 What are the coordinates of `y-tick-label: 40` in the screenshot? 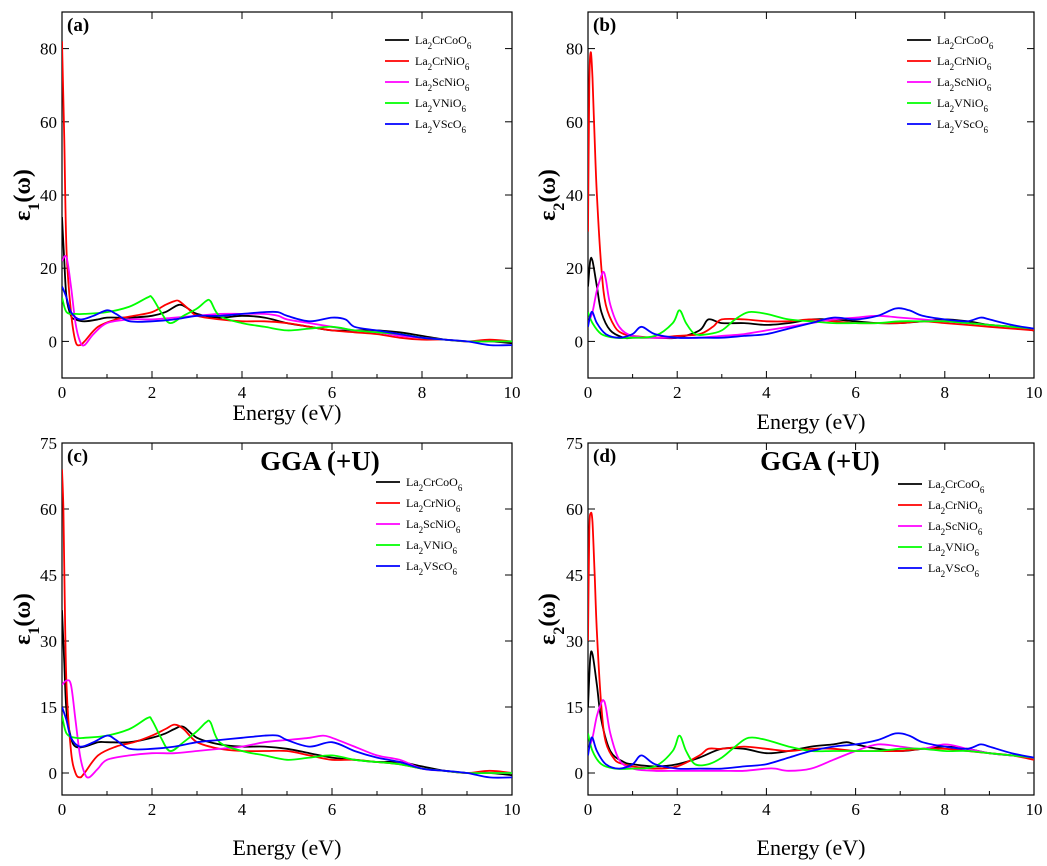 It's located at (48, 195).